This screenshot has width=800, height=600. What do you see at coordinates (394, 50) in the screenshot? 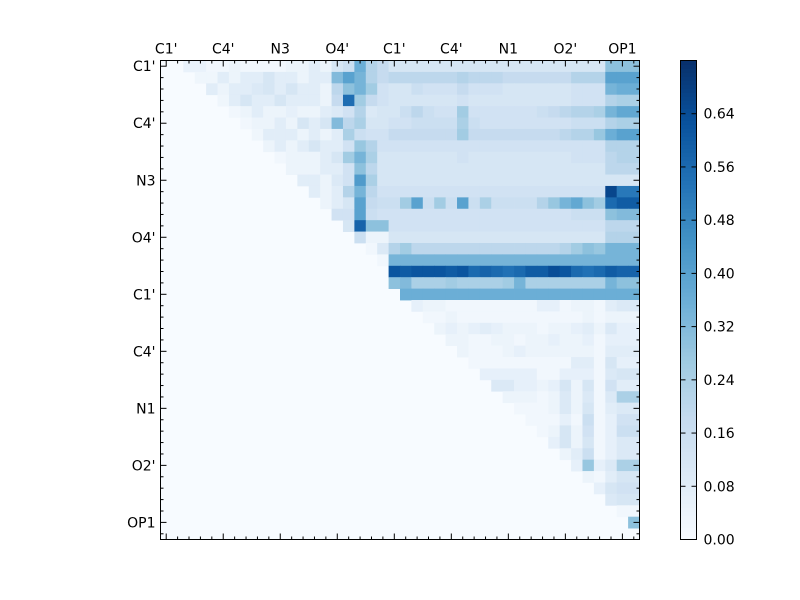
I see `x-tick-label: C1'` at bounding box center [394, 50].